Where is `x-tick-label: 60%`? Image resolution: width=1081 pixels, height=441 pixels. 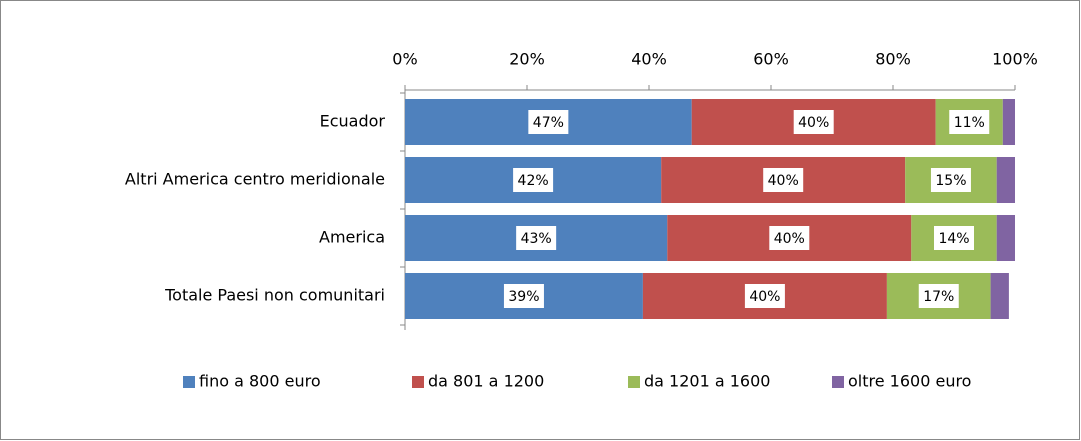
x-tick-label: 60% is located at coordinates (771, 59).